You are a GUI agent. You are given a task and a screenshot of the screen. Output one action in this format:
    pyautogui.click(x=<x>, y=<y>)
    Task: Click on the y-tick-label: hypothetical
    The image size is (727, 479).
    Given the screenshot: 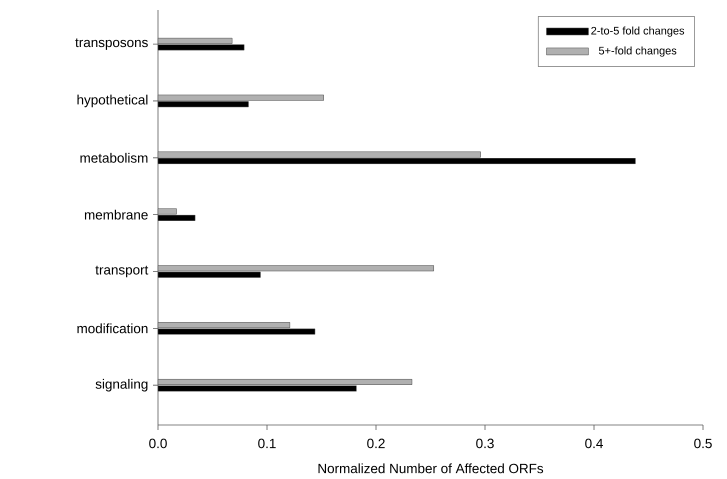 What is the action you would take?
    pyautogui.click(x=112, y=101)
    